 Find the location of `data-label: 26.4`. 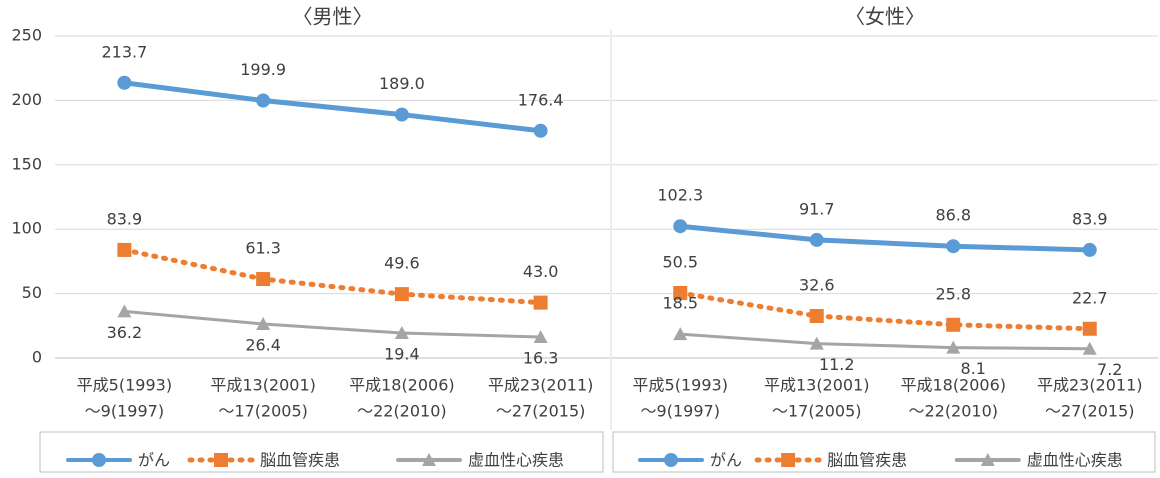

data-label: 26.4 is located at coordinates (263, 344).